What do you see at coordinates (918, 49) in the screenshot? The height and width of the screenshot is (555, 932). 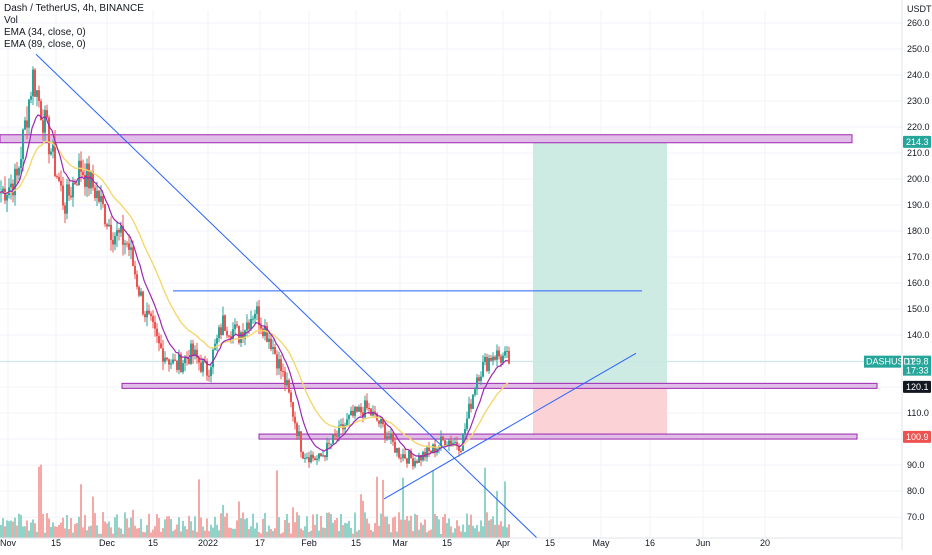 I see `y-tick-label: 250.0` at bounding box center [918, 49].